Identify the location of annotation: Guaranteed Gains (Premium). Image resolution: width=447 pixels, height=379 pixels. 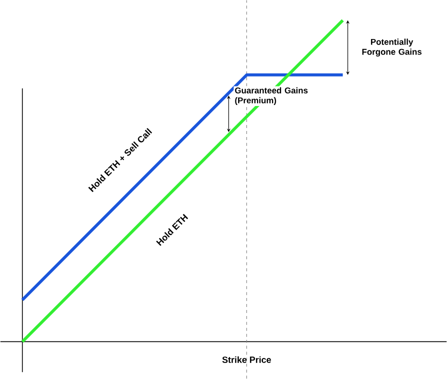
(271, 96).